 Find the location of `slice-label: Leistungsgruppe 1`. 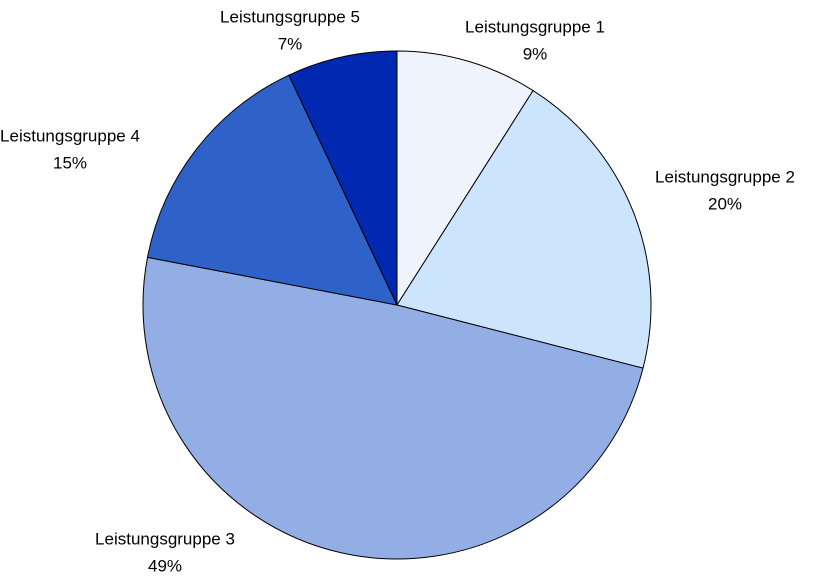

slice-label: Leistungsgruppe 1 is located at coordinates (535, 26).